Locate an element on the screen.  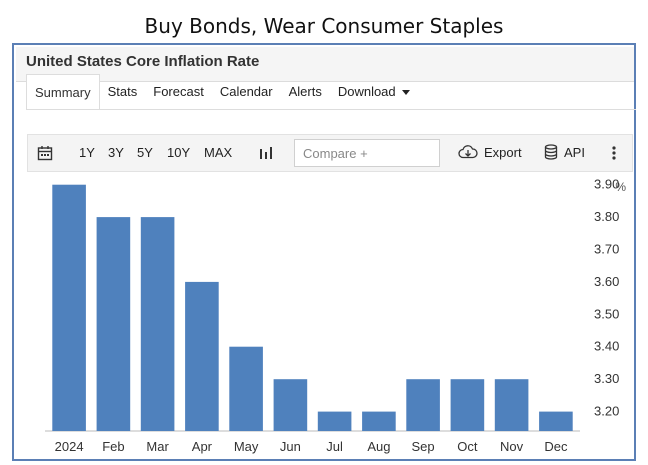
y-tick-label: 3.70 is located at coordinates (606, 249).